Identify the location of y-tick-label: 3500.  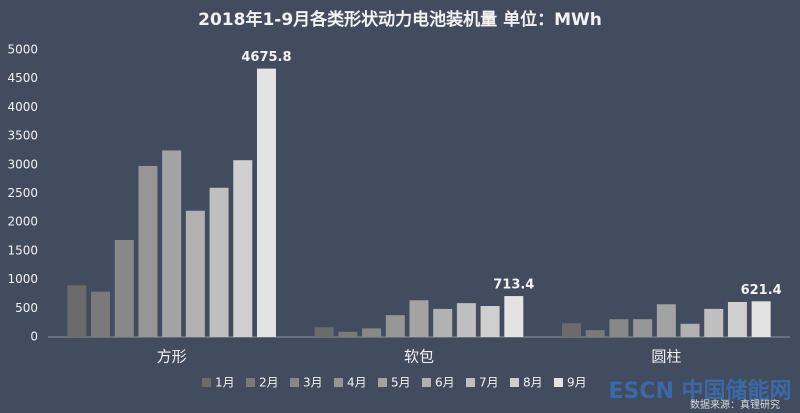
(22, 136).